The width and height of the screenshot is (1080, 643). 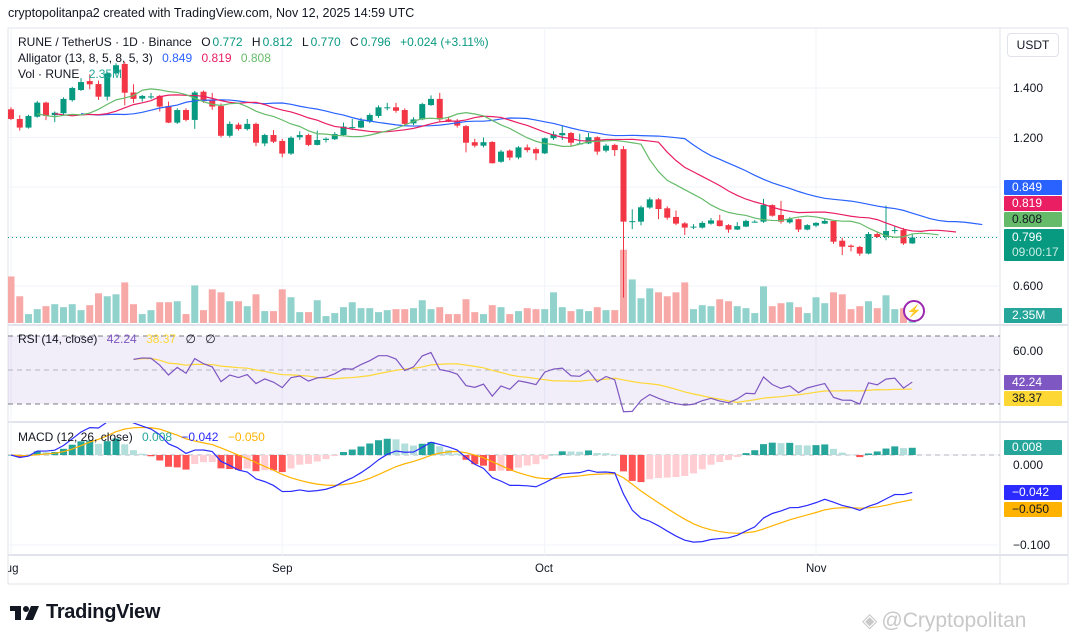 What do you see at coordinates (277, 42) in the screenshot?
I see `high-value: 0.812` at bounding box center [277, 42].